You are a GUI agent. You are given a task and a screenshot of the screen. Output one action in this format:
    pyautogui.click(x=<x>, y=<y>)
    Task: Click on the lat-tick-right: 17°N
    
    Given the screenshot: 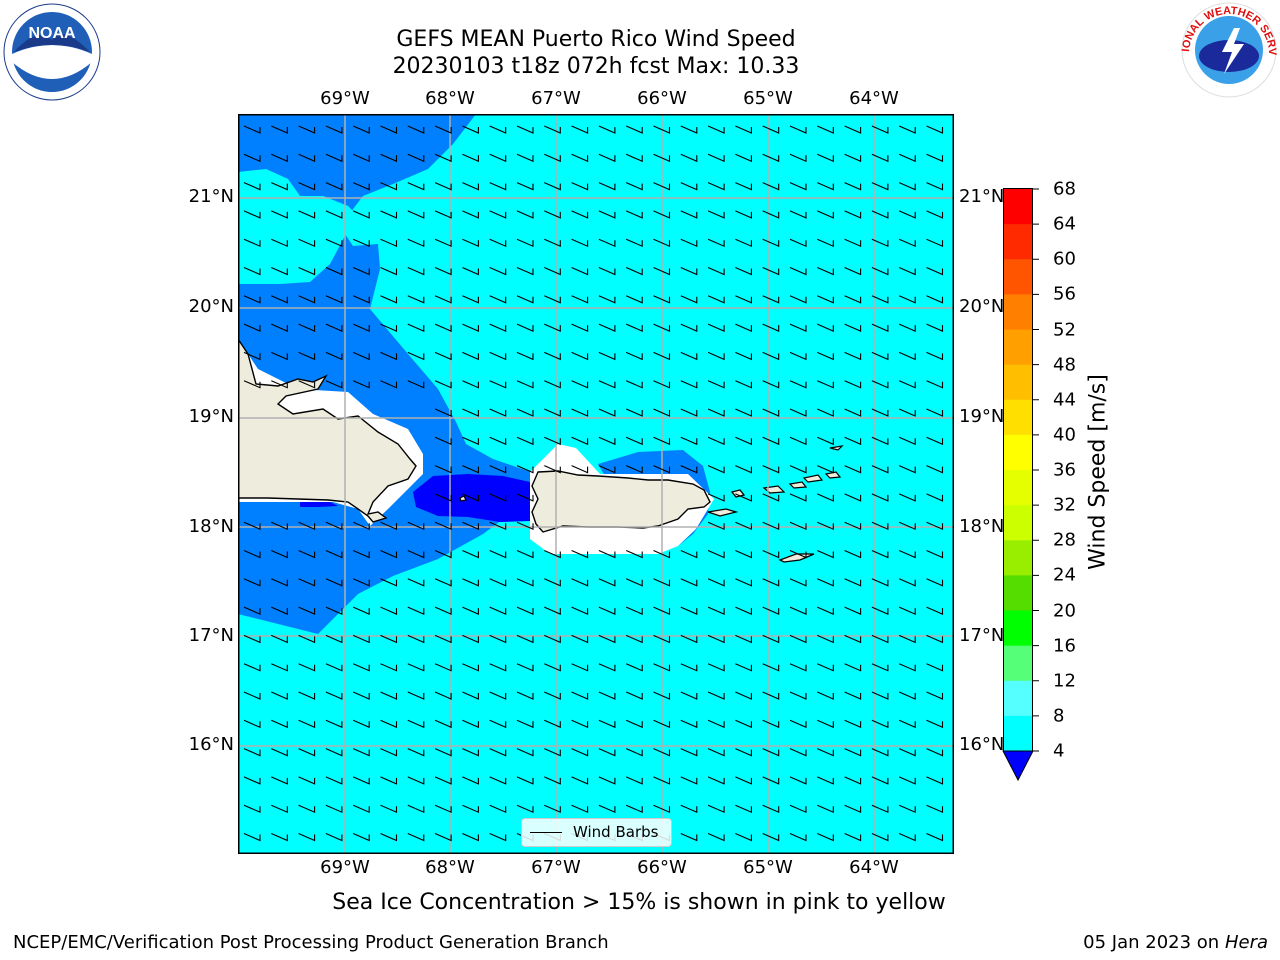 What is the action you would take?
    pyautogui.click(x=982, y=635)
    